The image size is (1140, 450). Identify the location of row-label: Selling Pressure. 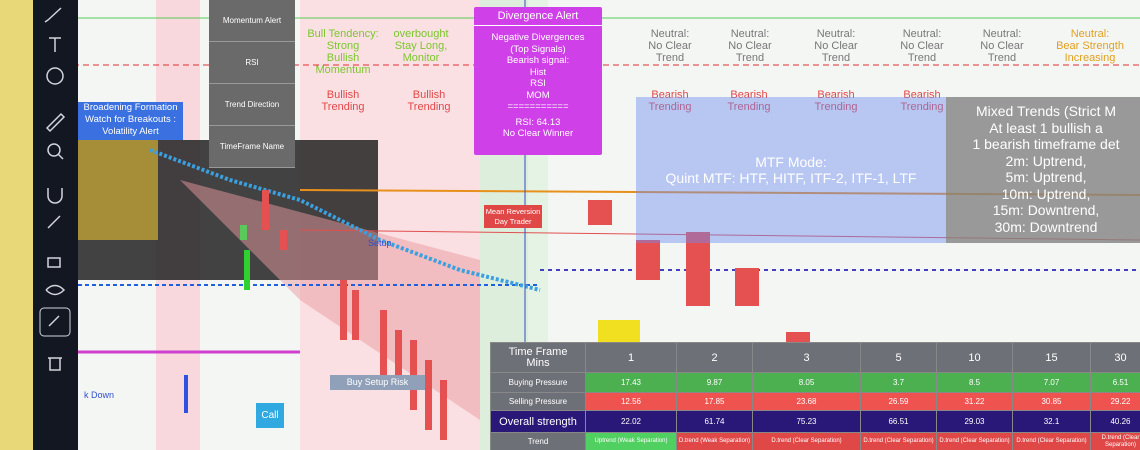
(538, 401).